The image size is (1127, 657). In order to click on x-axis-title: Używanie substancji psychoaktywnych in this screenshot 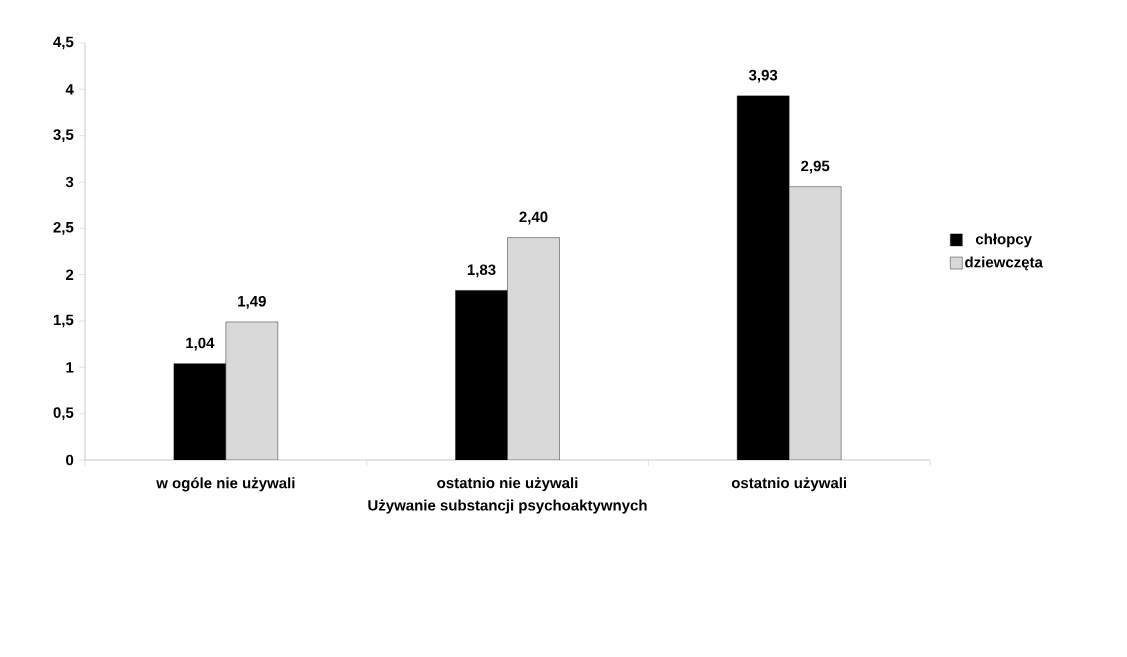, I will do `click(507, 506)`.